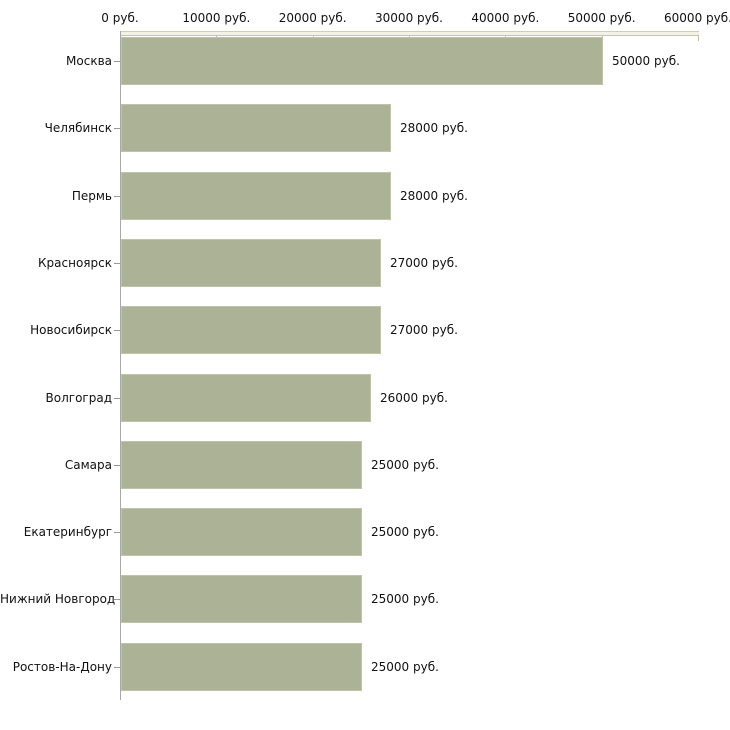 The width and height of the screenshot is (730, 730). What do you see at coordinates (89, 61) in the screenshot?
I see `category-label: Москва` at bounding box center [89, 61].